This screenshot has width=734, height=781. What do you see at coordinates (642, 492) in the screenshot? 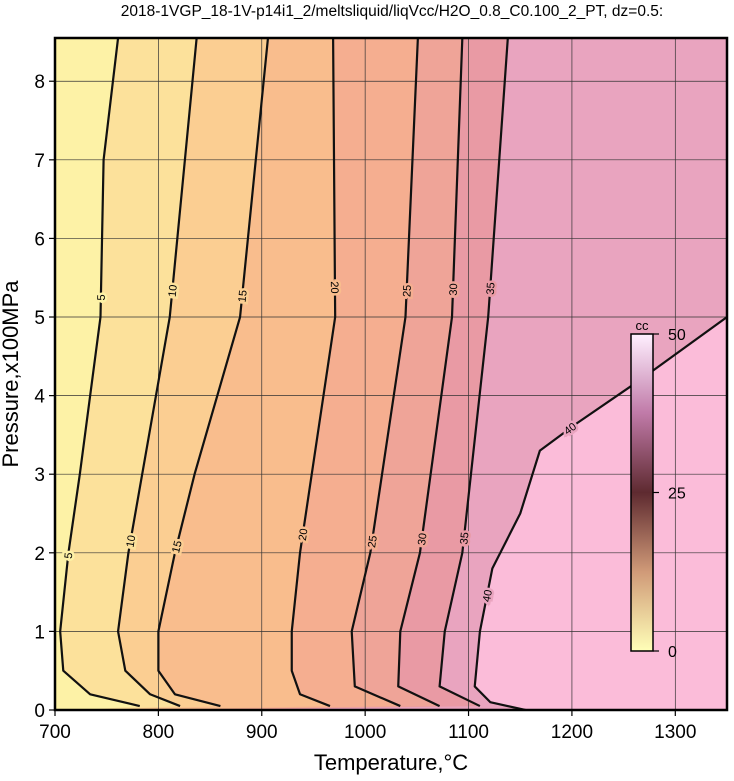
I see `colorbar` at bounding box center [642, 492].